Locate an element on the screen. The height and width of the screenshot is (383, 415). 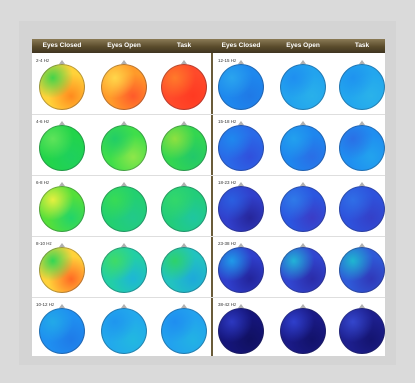
column-header-5: Task is located at coordinates (362, 45).